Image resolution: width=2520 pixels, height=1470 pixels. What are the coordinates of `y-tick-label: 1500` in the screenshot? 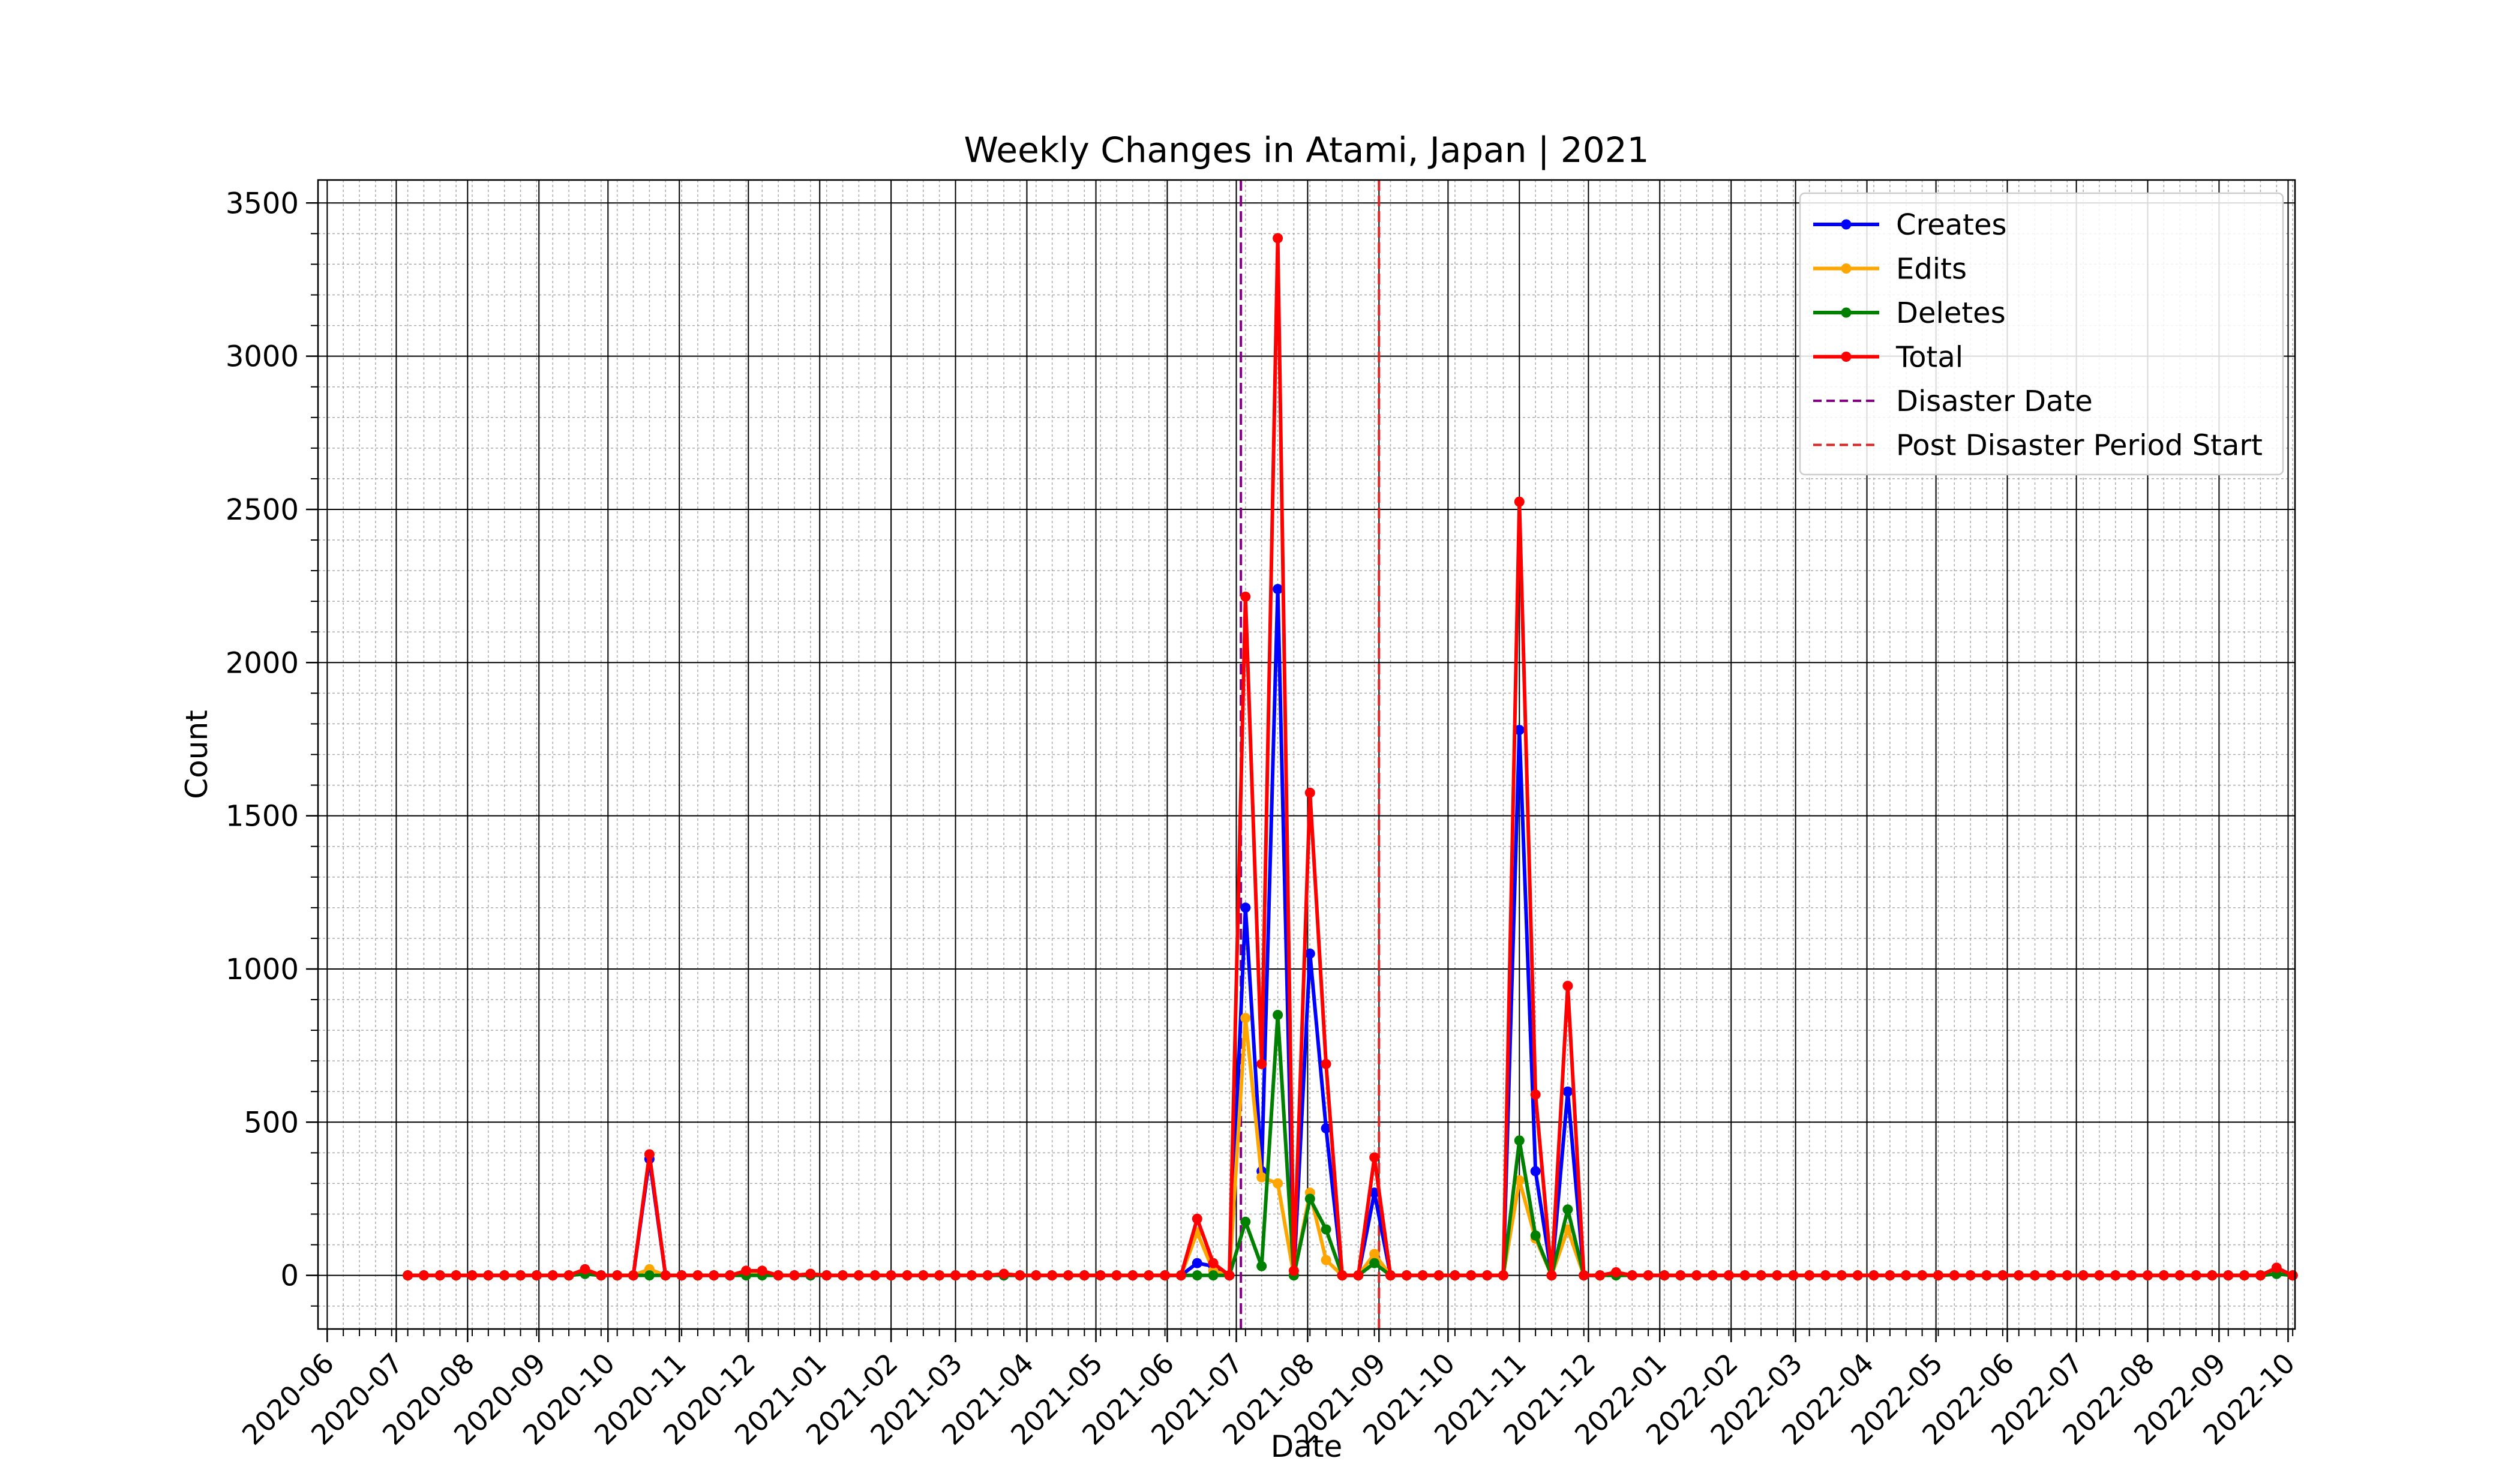 It's located at (262, 817).